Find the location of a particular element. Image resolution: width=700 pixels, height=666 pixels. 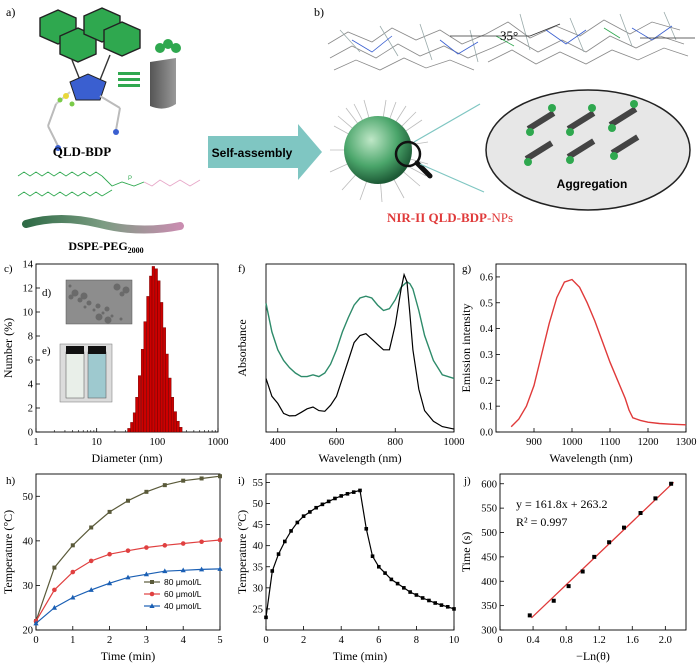

y-axis-label: Temperature (°C) is located at coordinates (8, 552).